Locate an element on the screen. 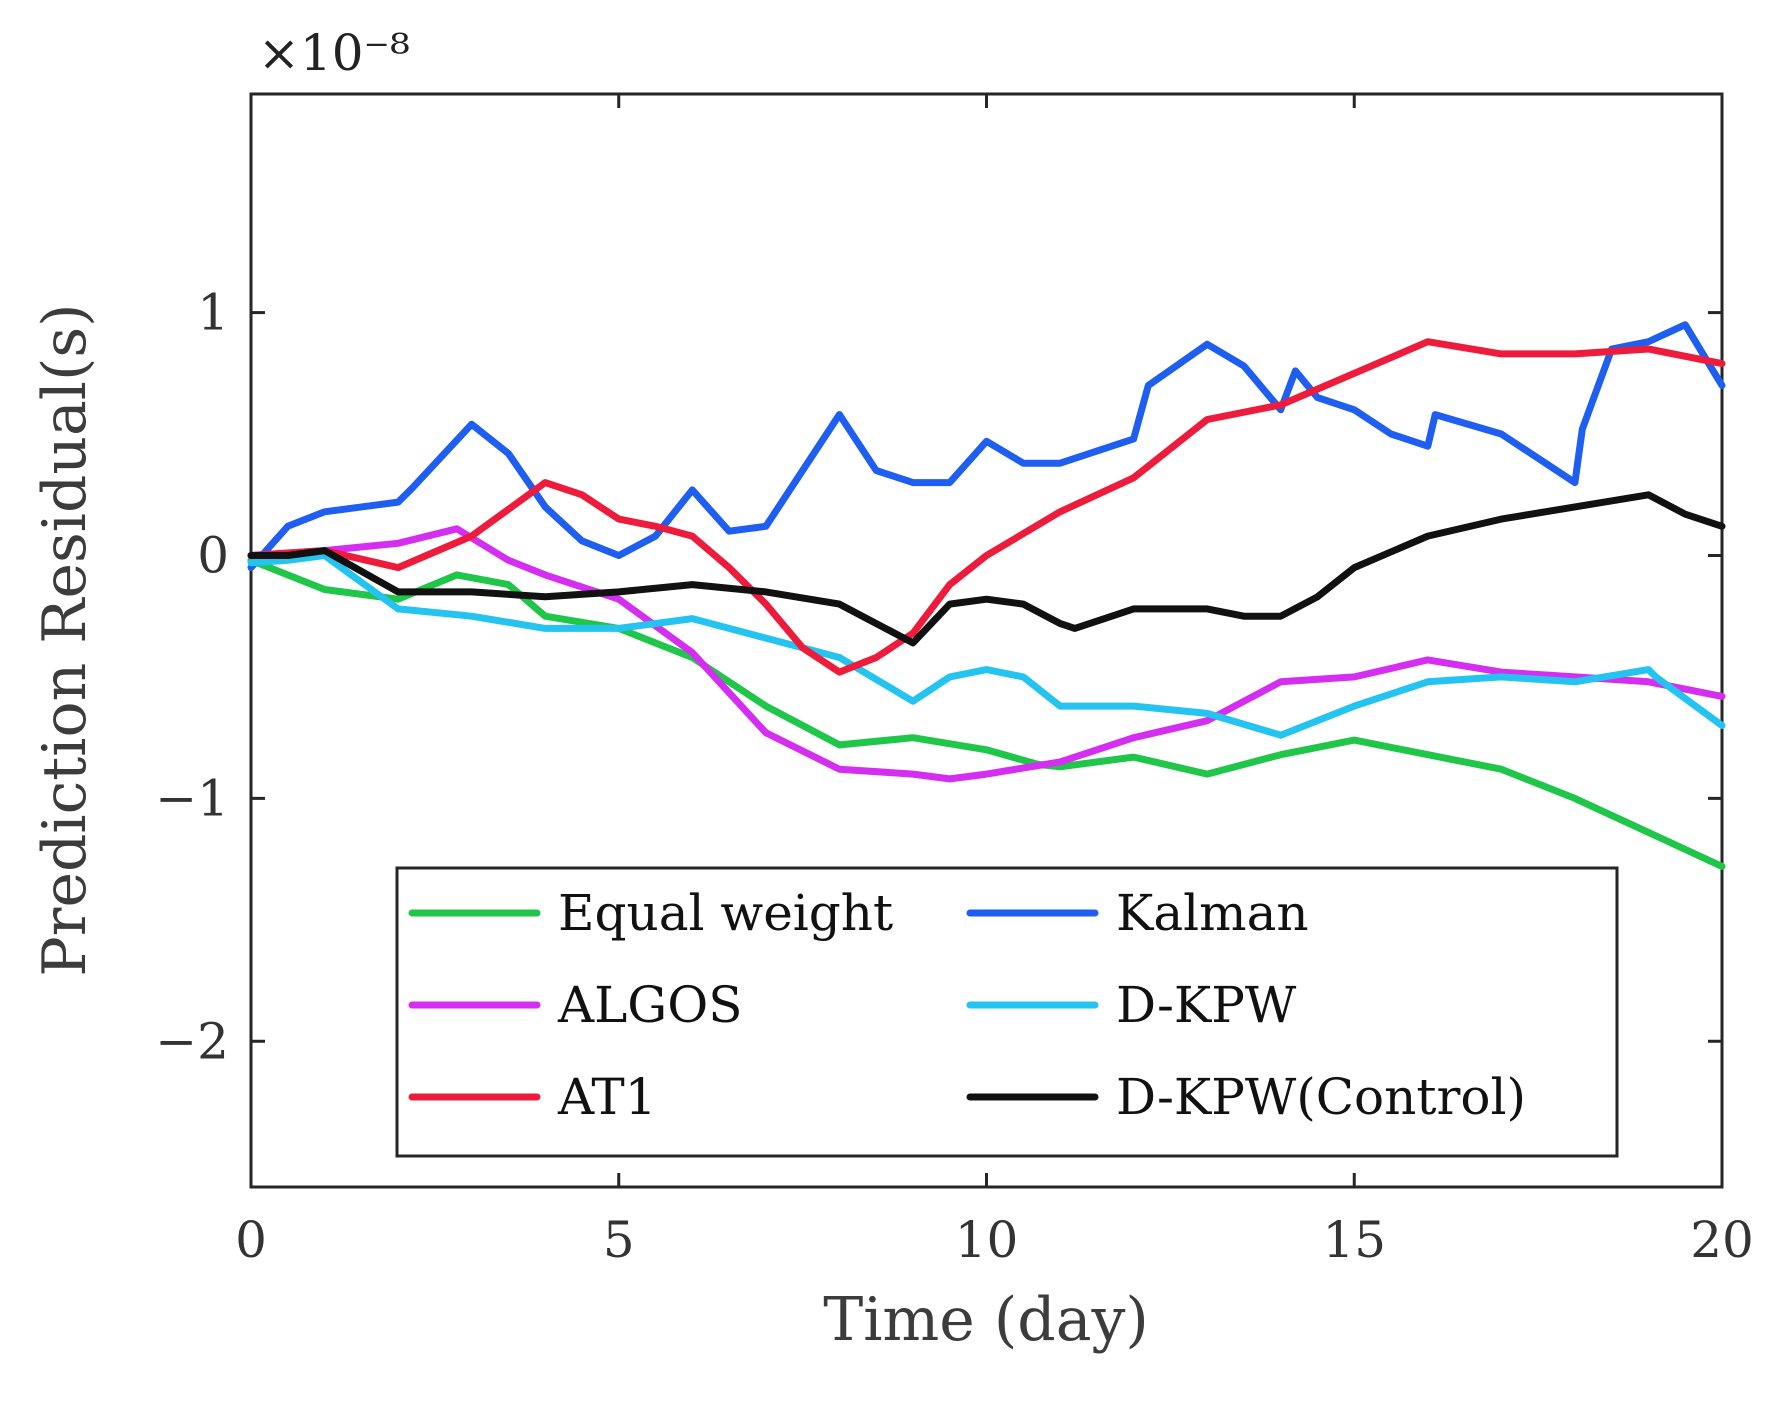 The height and width of the screenshot is (1415, 1765). y-tick-label: 0 is located at coordinates (213, 555).